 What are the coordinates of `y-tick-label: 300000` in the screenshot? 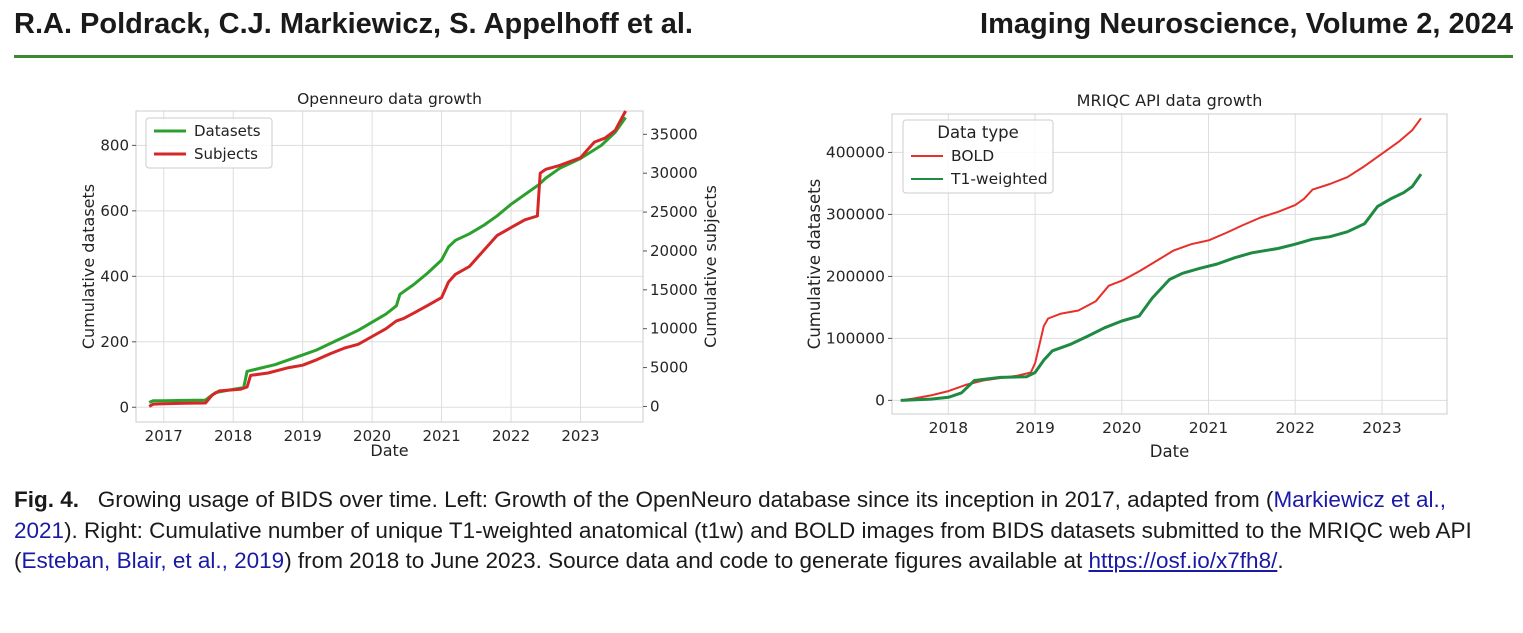 It's located at (855, 214).